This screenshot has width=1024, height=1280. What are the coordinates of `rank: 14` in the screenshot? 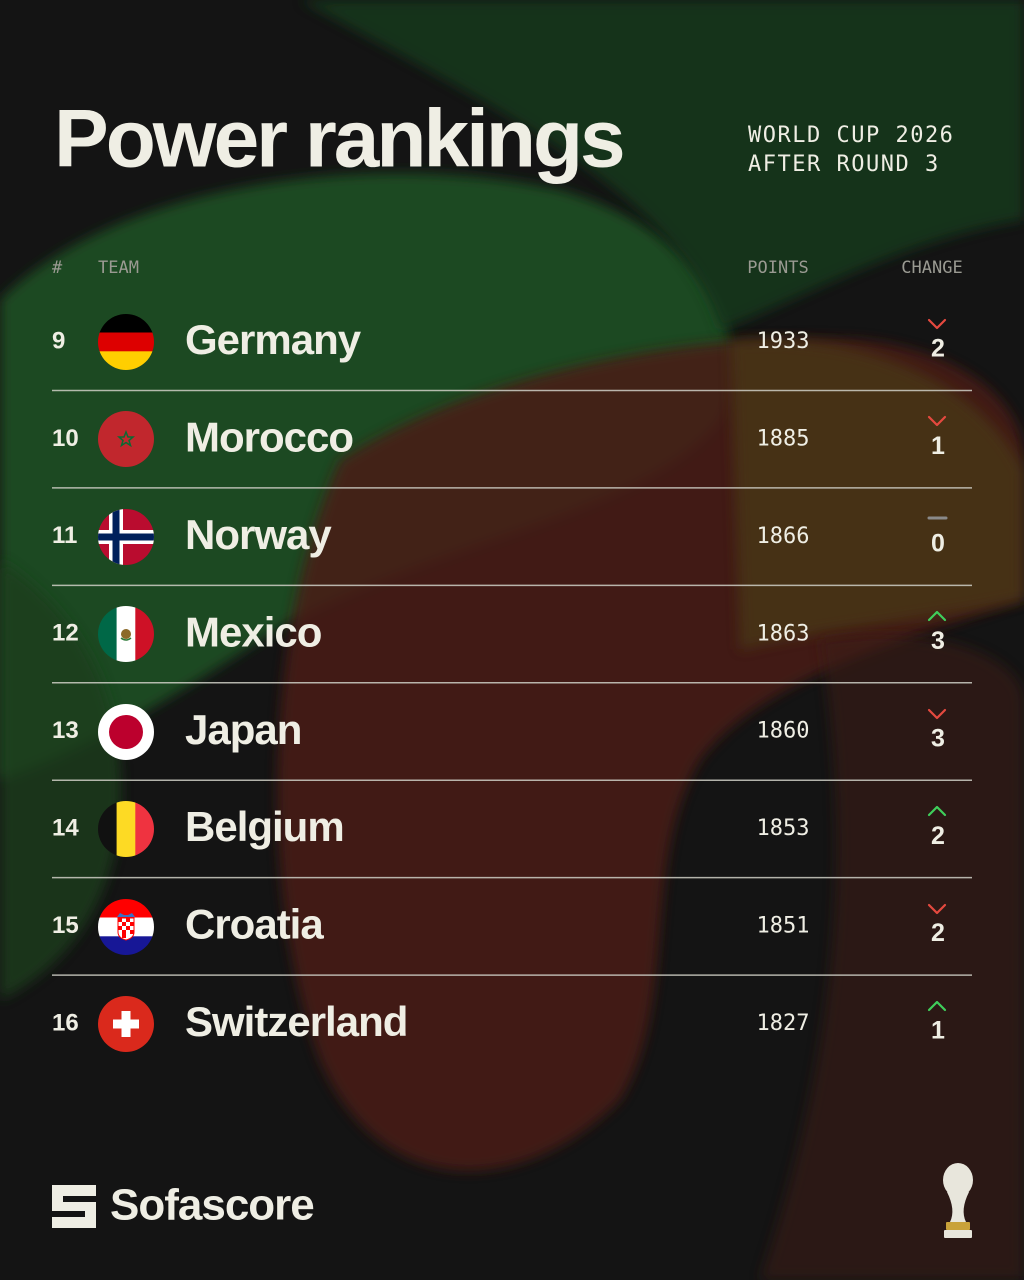 It's located at (65, 827).